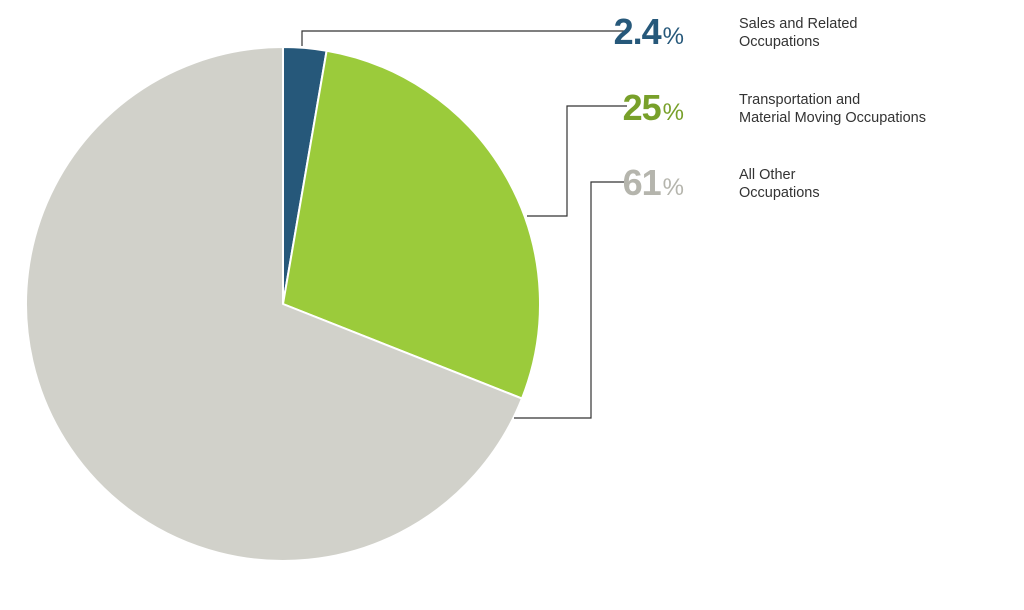 The width and height of the screenshot is (1024, 610). Describe the element at coordinates (642, 107) in the screenshot. I see `slice-value-label: 25` at that location.